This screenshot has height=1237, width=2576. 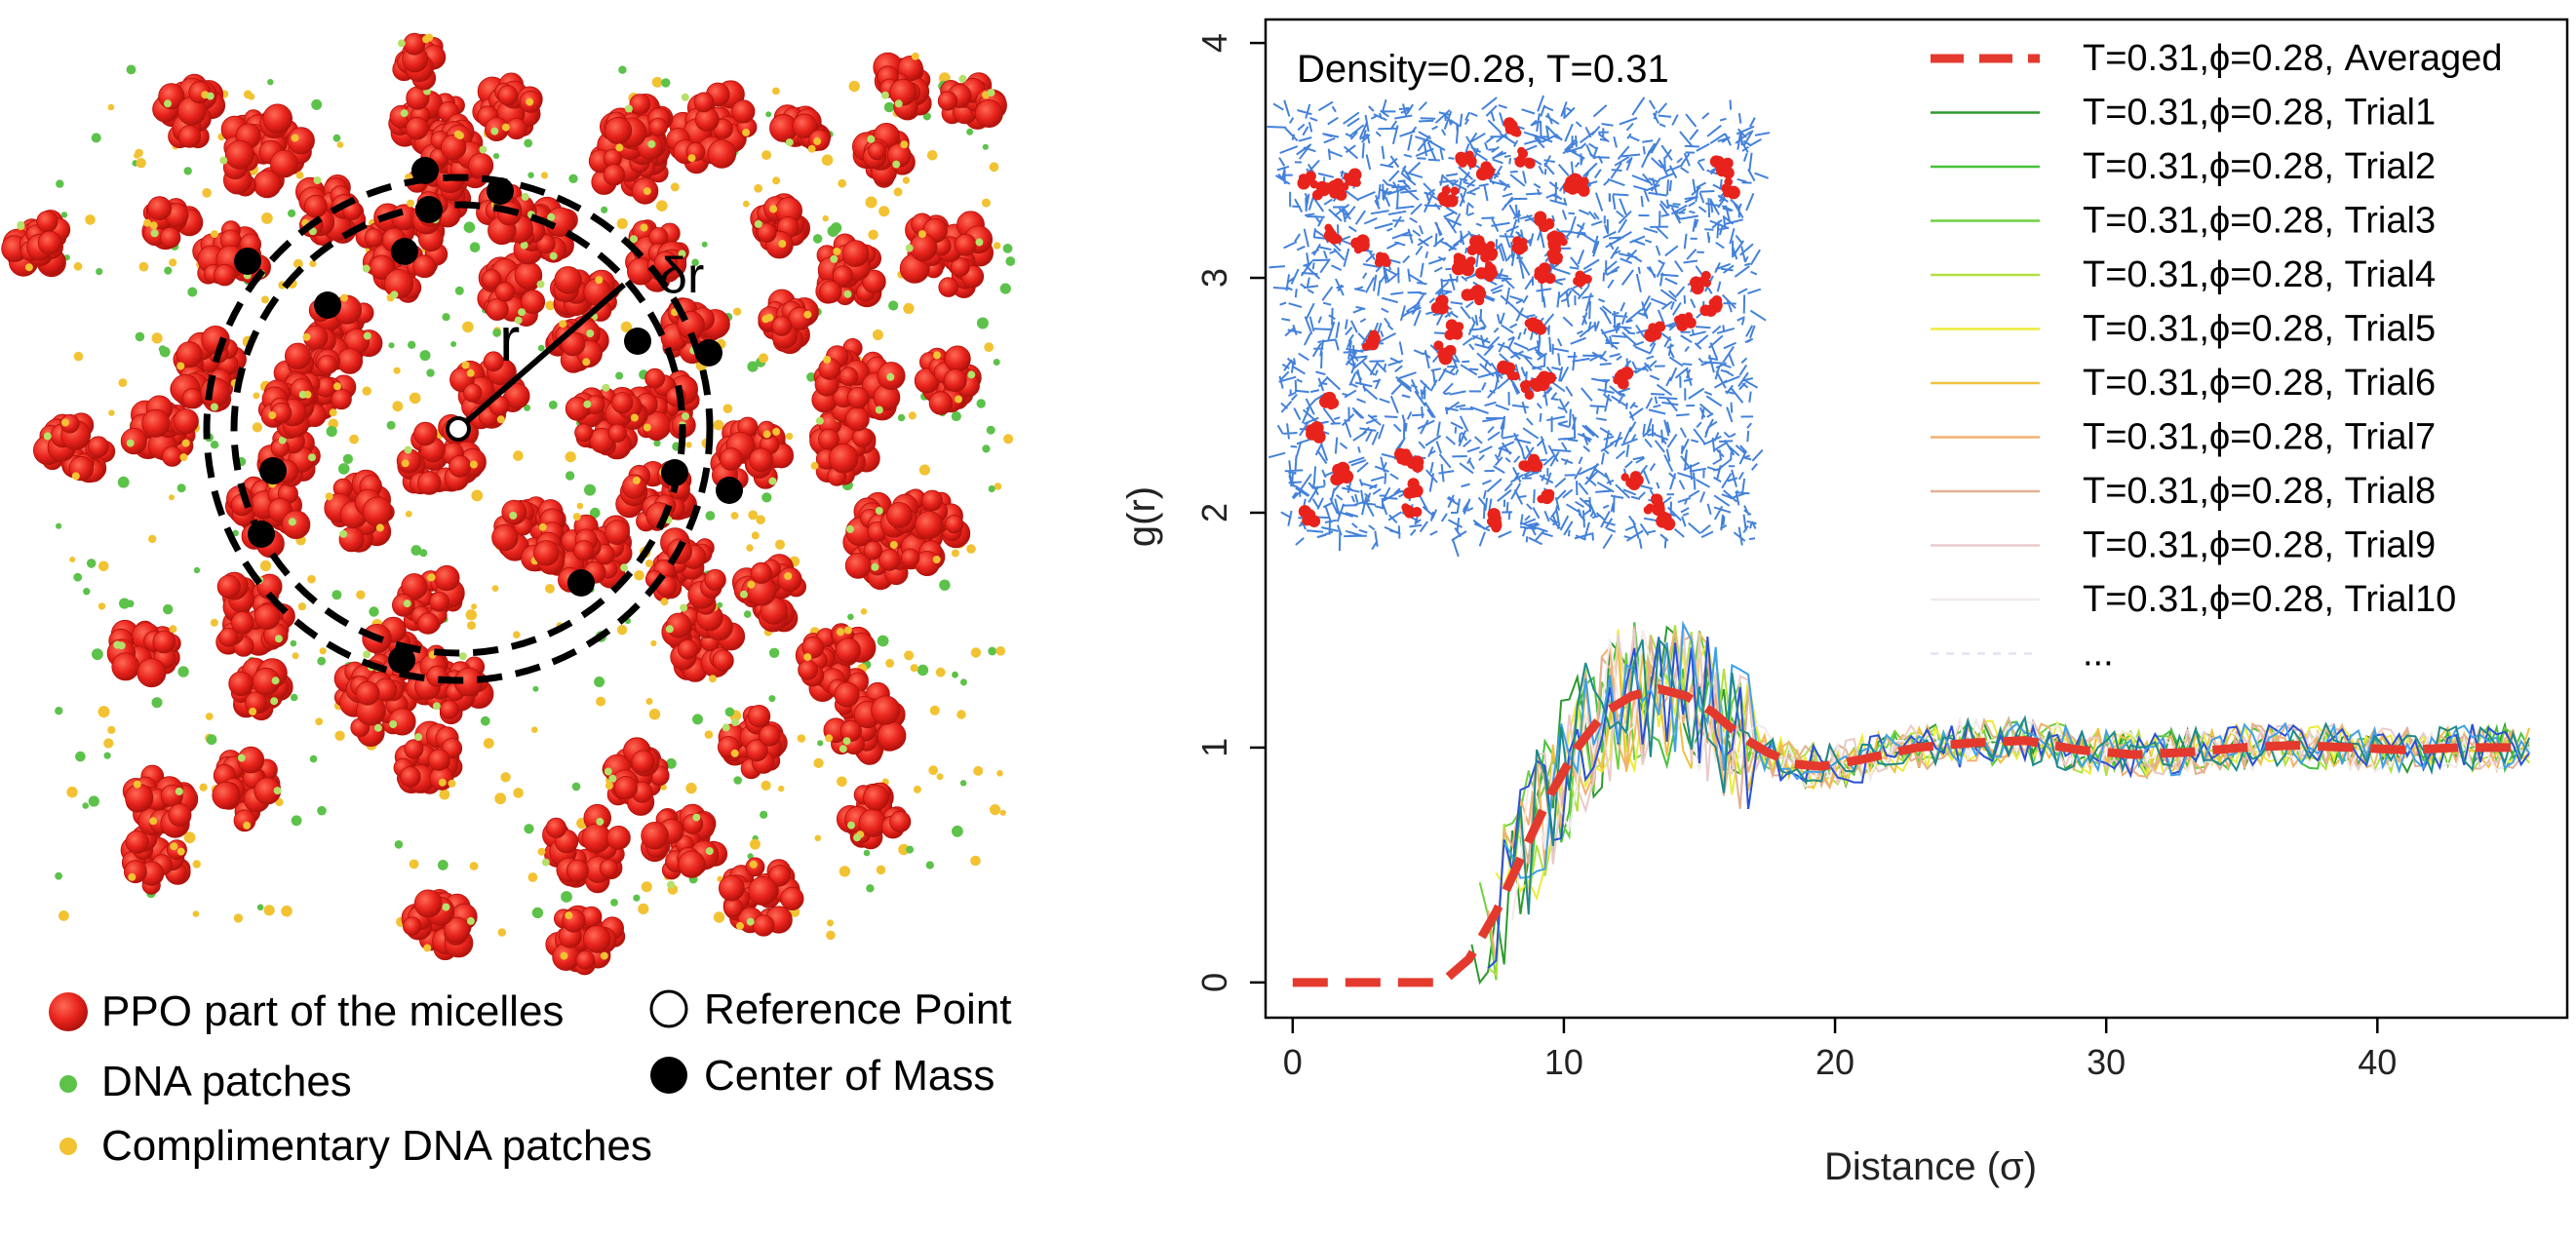 I want to click on y-tick-label: 0, so click(x=1214, y=982).